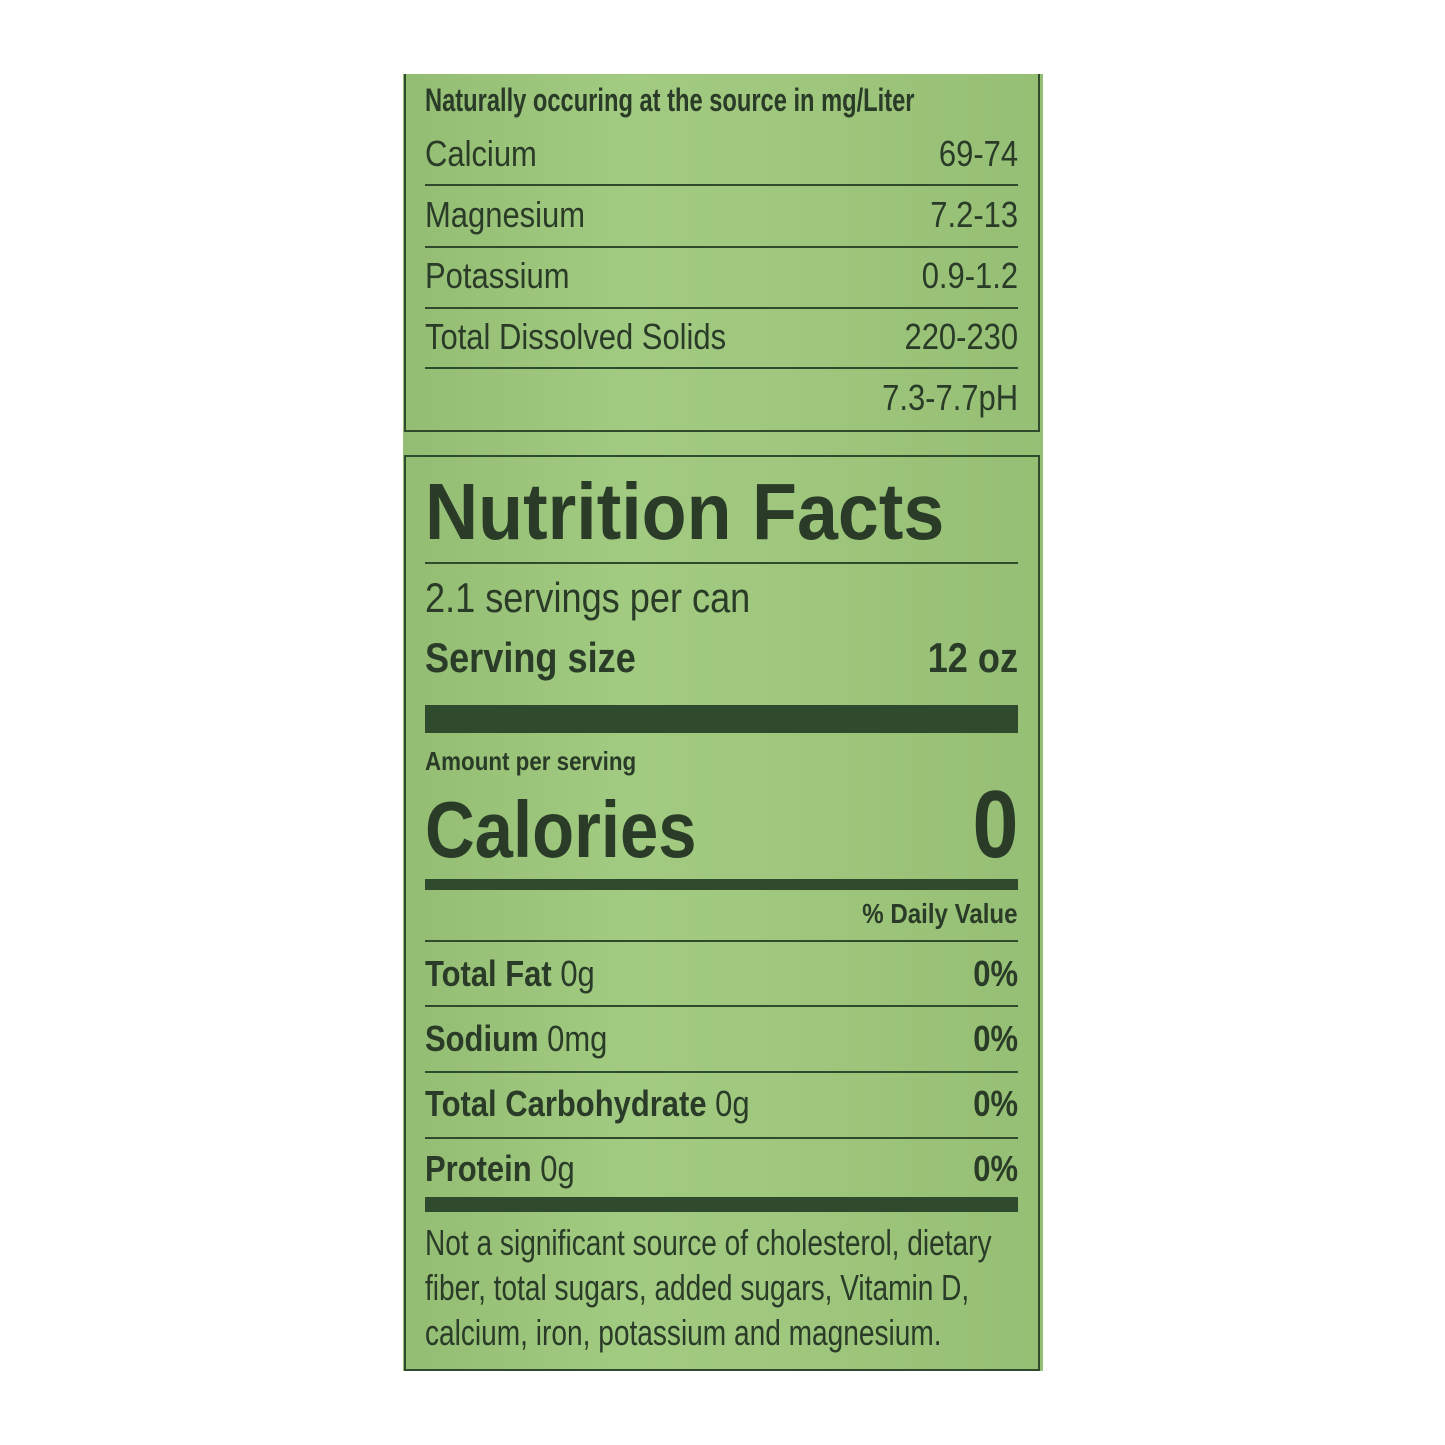 The width and height of the screenshot is (1445, 1445). What do you see at coordinates (685, 511) in the screenshot?
I see `nutrition-title: Nutrition Facts` at bounding box center [685, 511].